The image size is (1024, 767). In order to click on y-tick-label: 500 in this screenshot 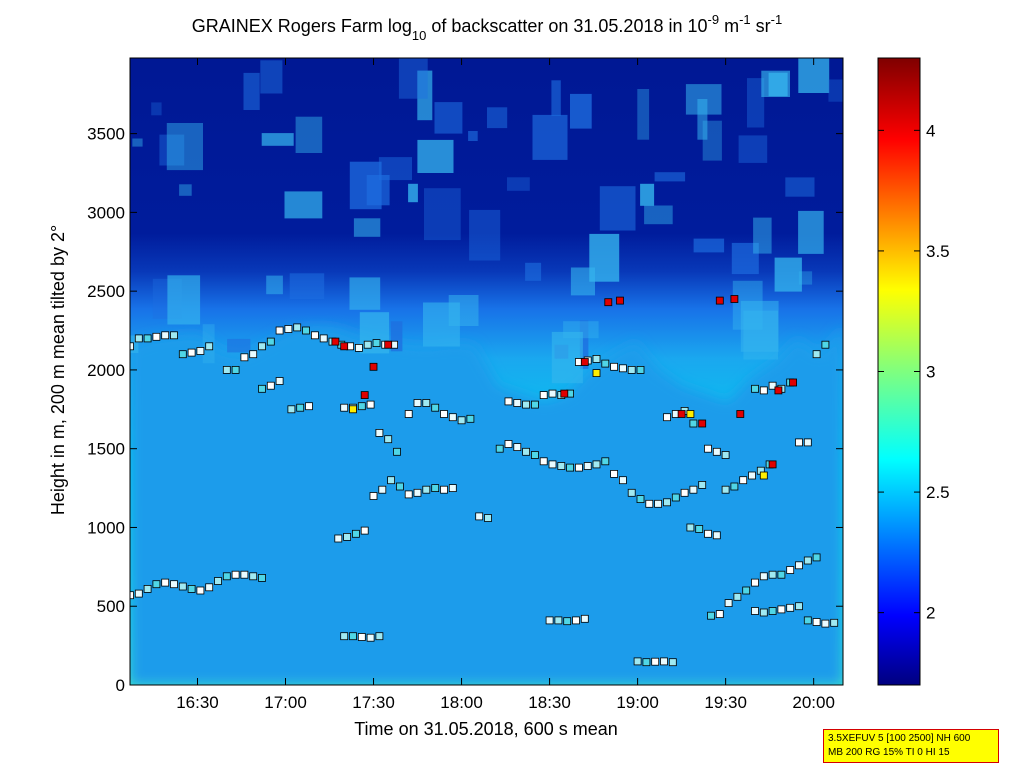, I will do `click(111, 606)`.